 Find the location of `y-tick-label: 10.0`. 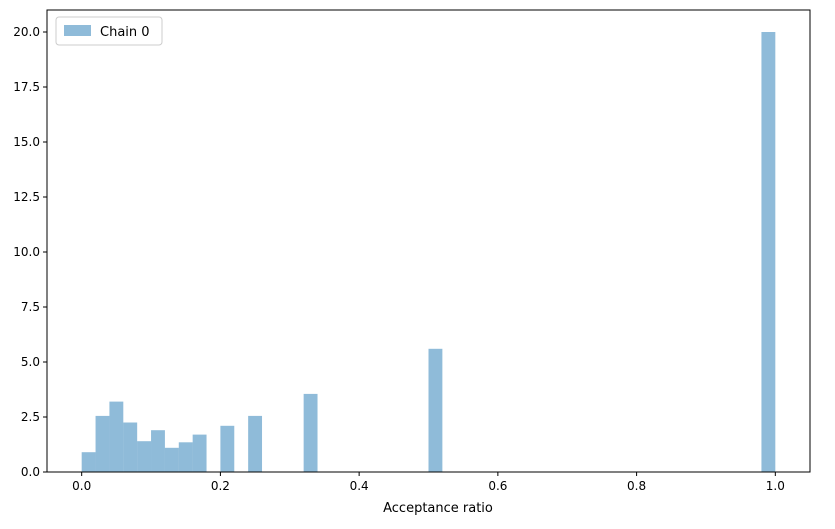

y-tick-label: 10.0 is located at coordinates (26, 252).